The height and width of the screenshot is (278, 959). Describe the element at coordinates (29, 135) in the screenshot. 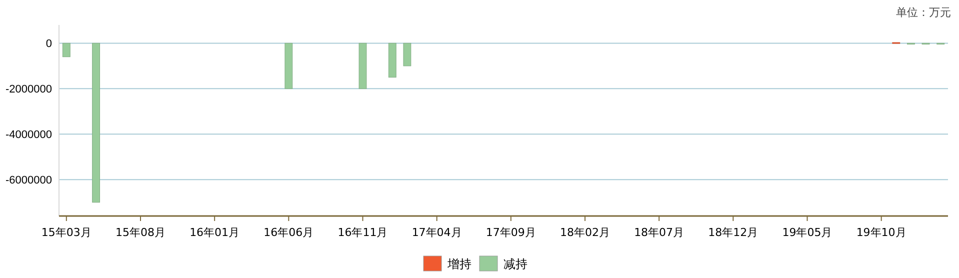

I see `y-tick-label: -4000000` at that location.